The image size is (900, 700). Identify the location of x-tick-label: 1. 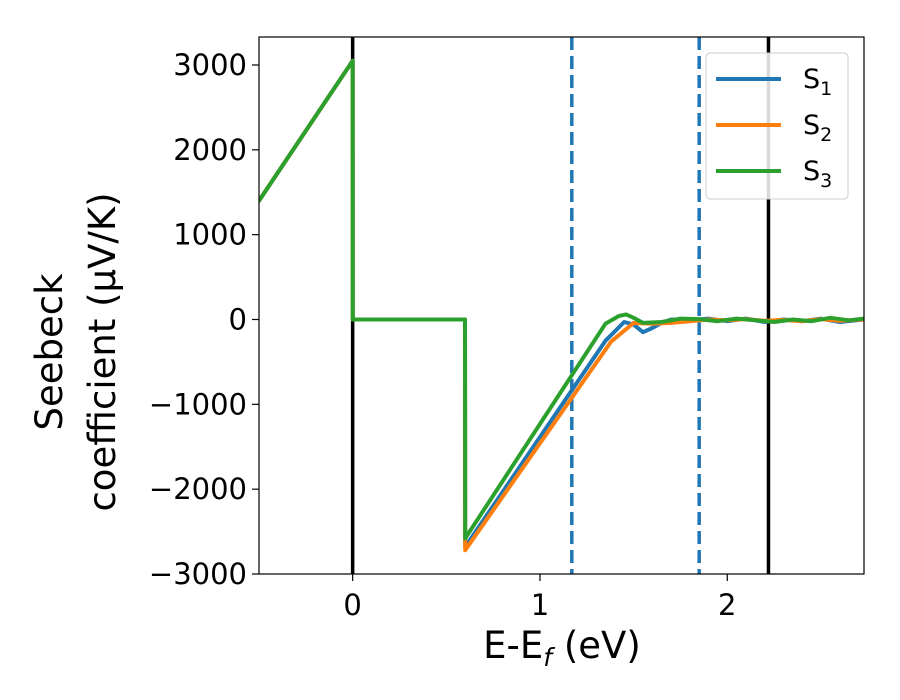
(540, 605).